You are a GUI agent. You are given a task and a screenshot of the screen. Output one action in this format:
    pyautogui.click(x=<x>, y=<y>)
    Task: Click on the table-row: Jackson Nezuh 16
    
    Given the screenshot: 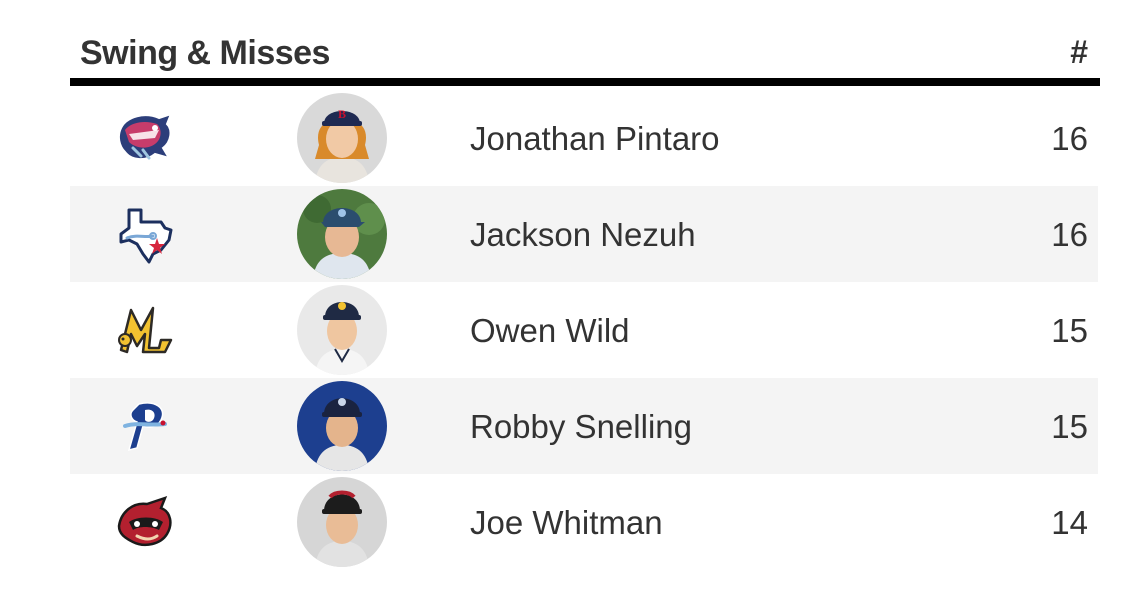 What is the action you would take?
    pyautogui.click(x=584, y=234)
    